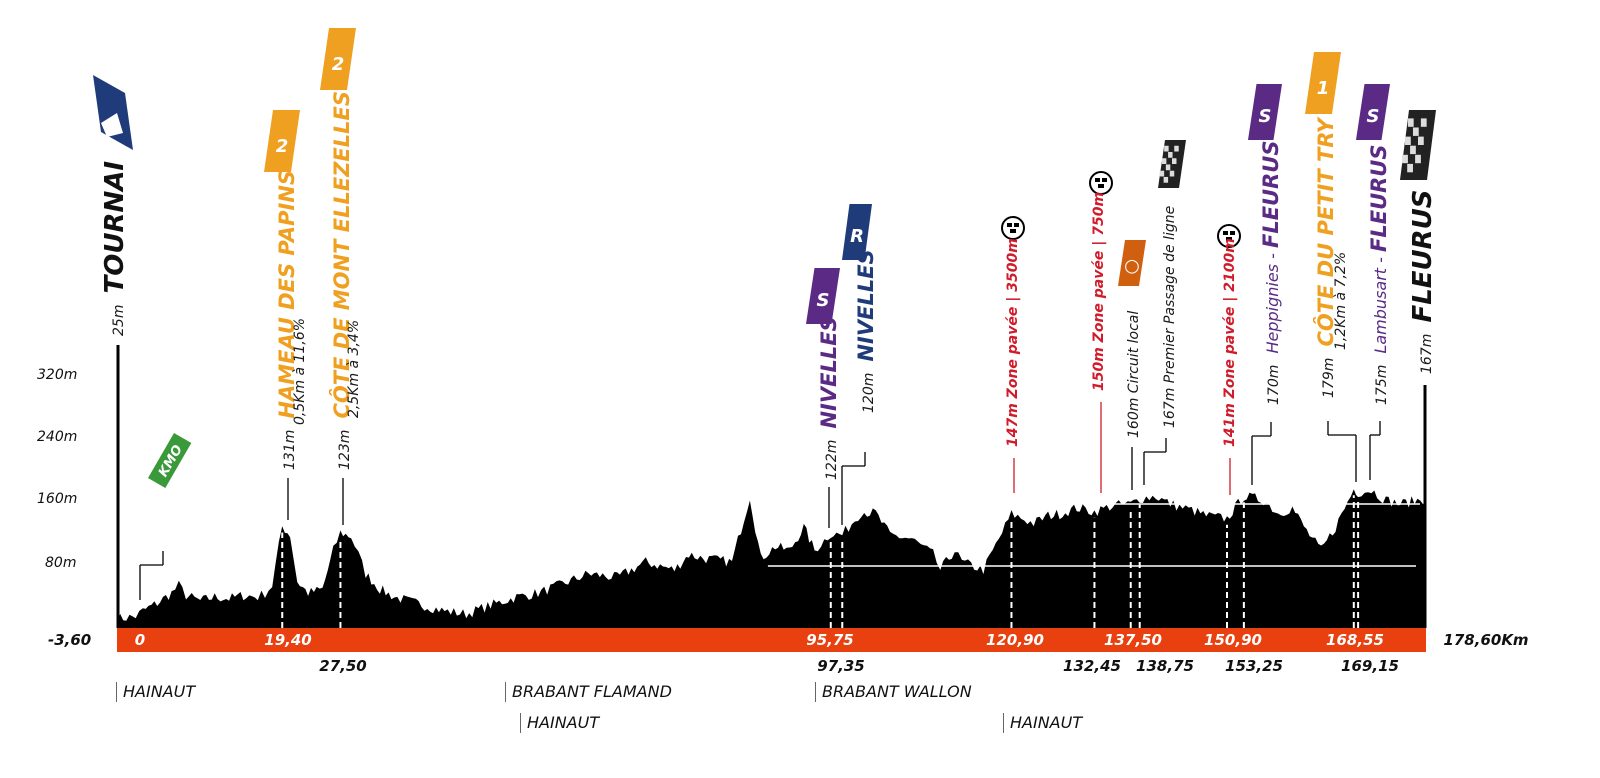 This screenshot has height=778, width=1600. I want to click on cobble-label: 147m Zone pavée | 3500m, so click(1013, 342).